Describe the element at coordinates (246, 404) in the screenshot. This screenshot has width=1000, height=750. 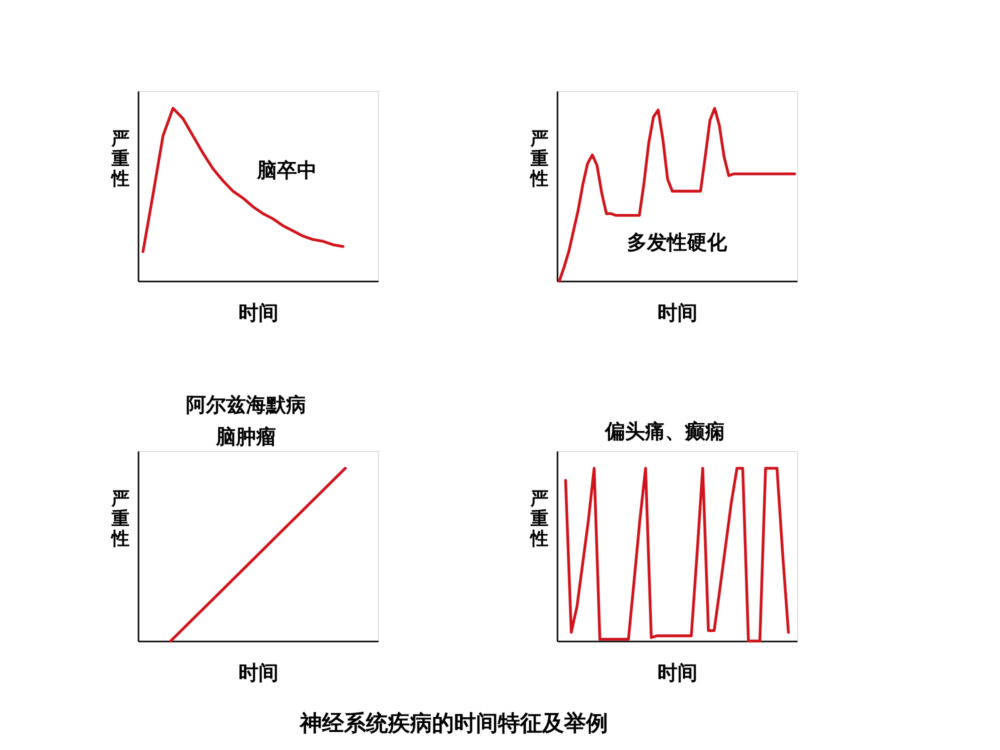
I see `text: 阿尔兹海默病` at that location.